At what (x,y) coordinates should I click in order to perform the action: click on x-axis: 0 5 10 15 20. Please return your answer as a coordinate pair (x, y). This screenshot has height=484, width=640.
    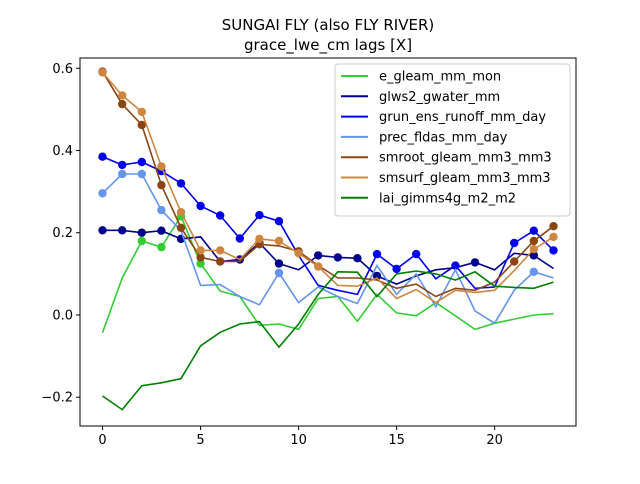
    Looking at the image, I should click on (300, 437).